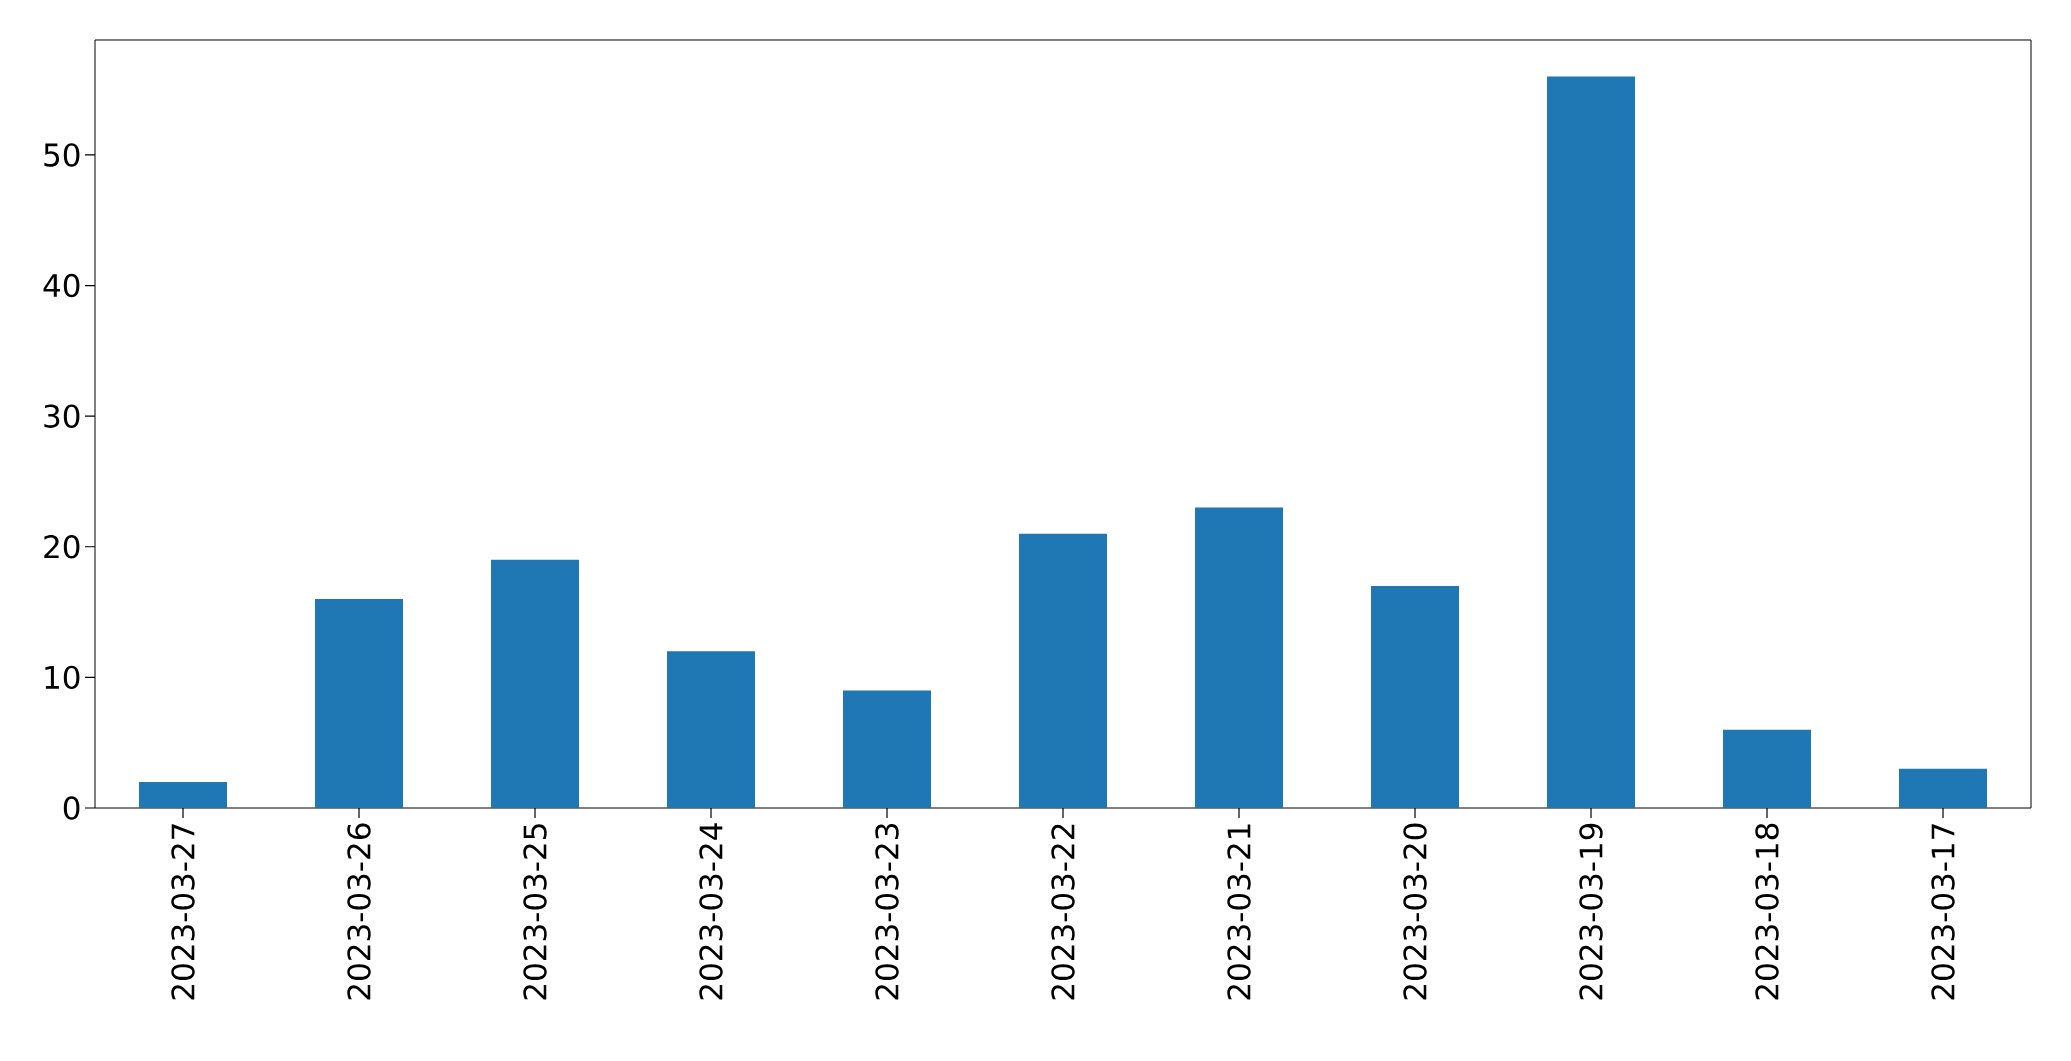  What do you see at coordinates (1415, 911) in the screenshot?
I see `x-tick-label: 2023-03-20` at bounding box center [1415, 911].